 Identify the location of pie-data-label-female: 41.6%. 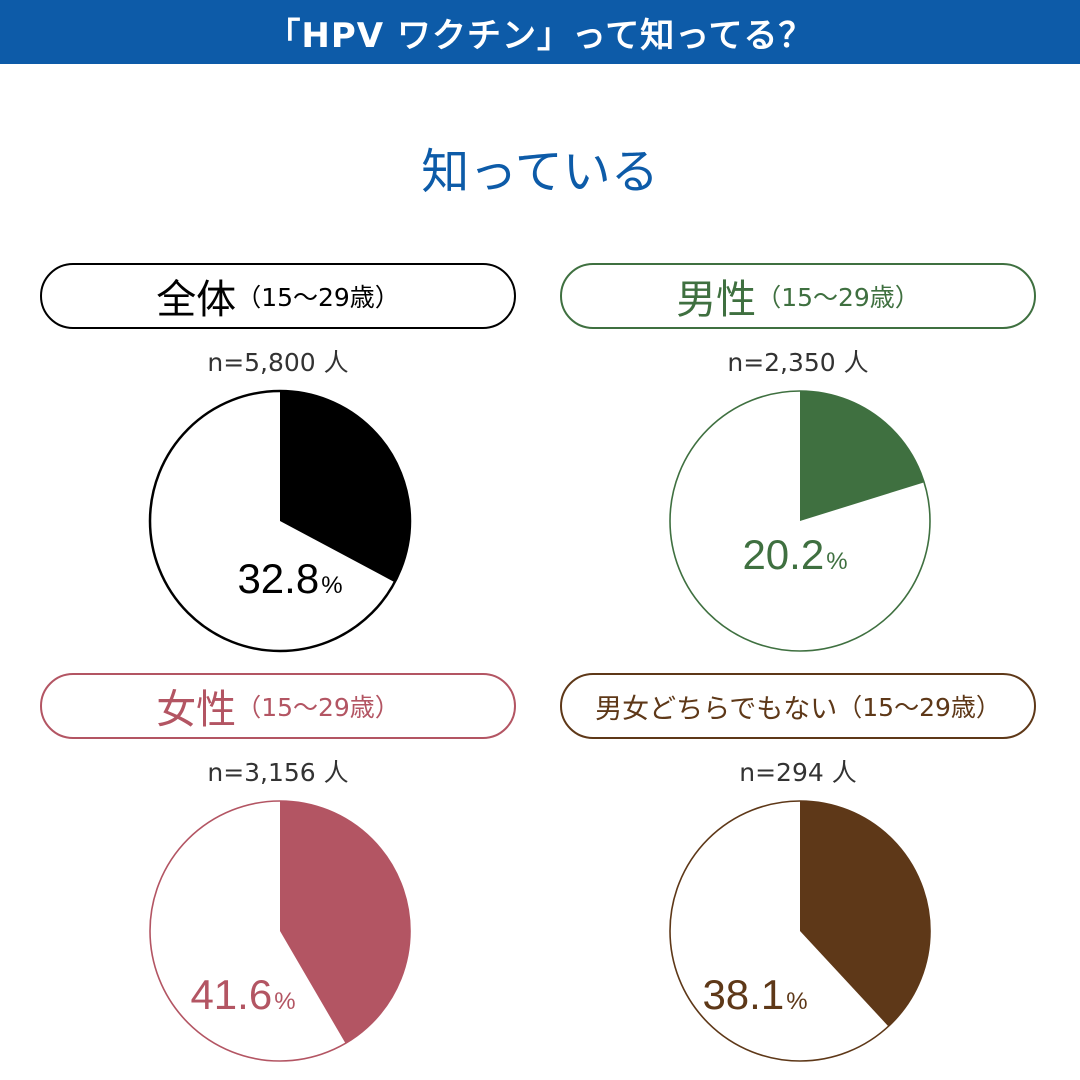
(242, 994).